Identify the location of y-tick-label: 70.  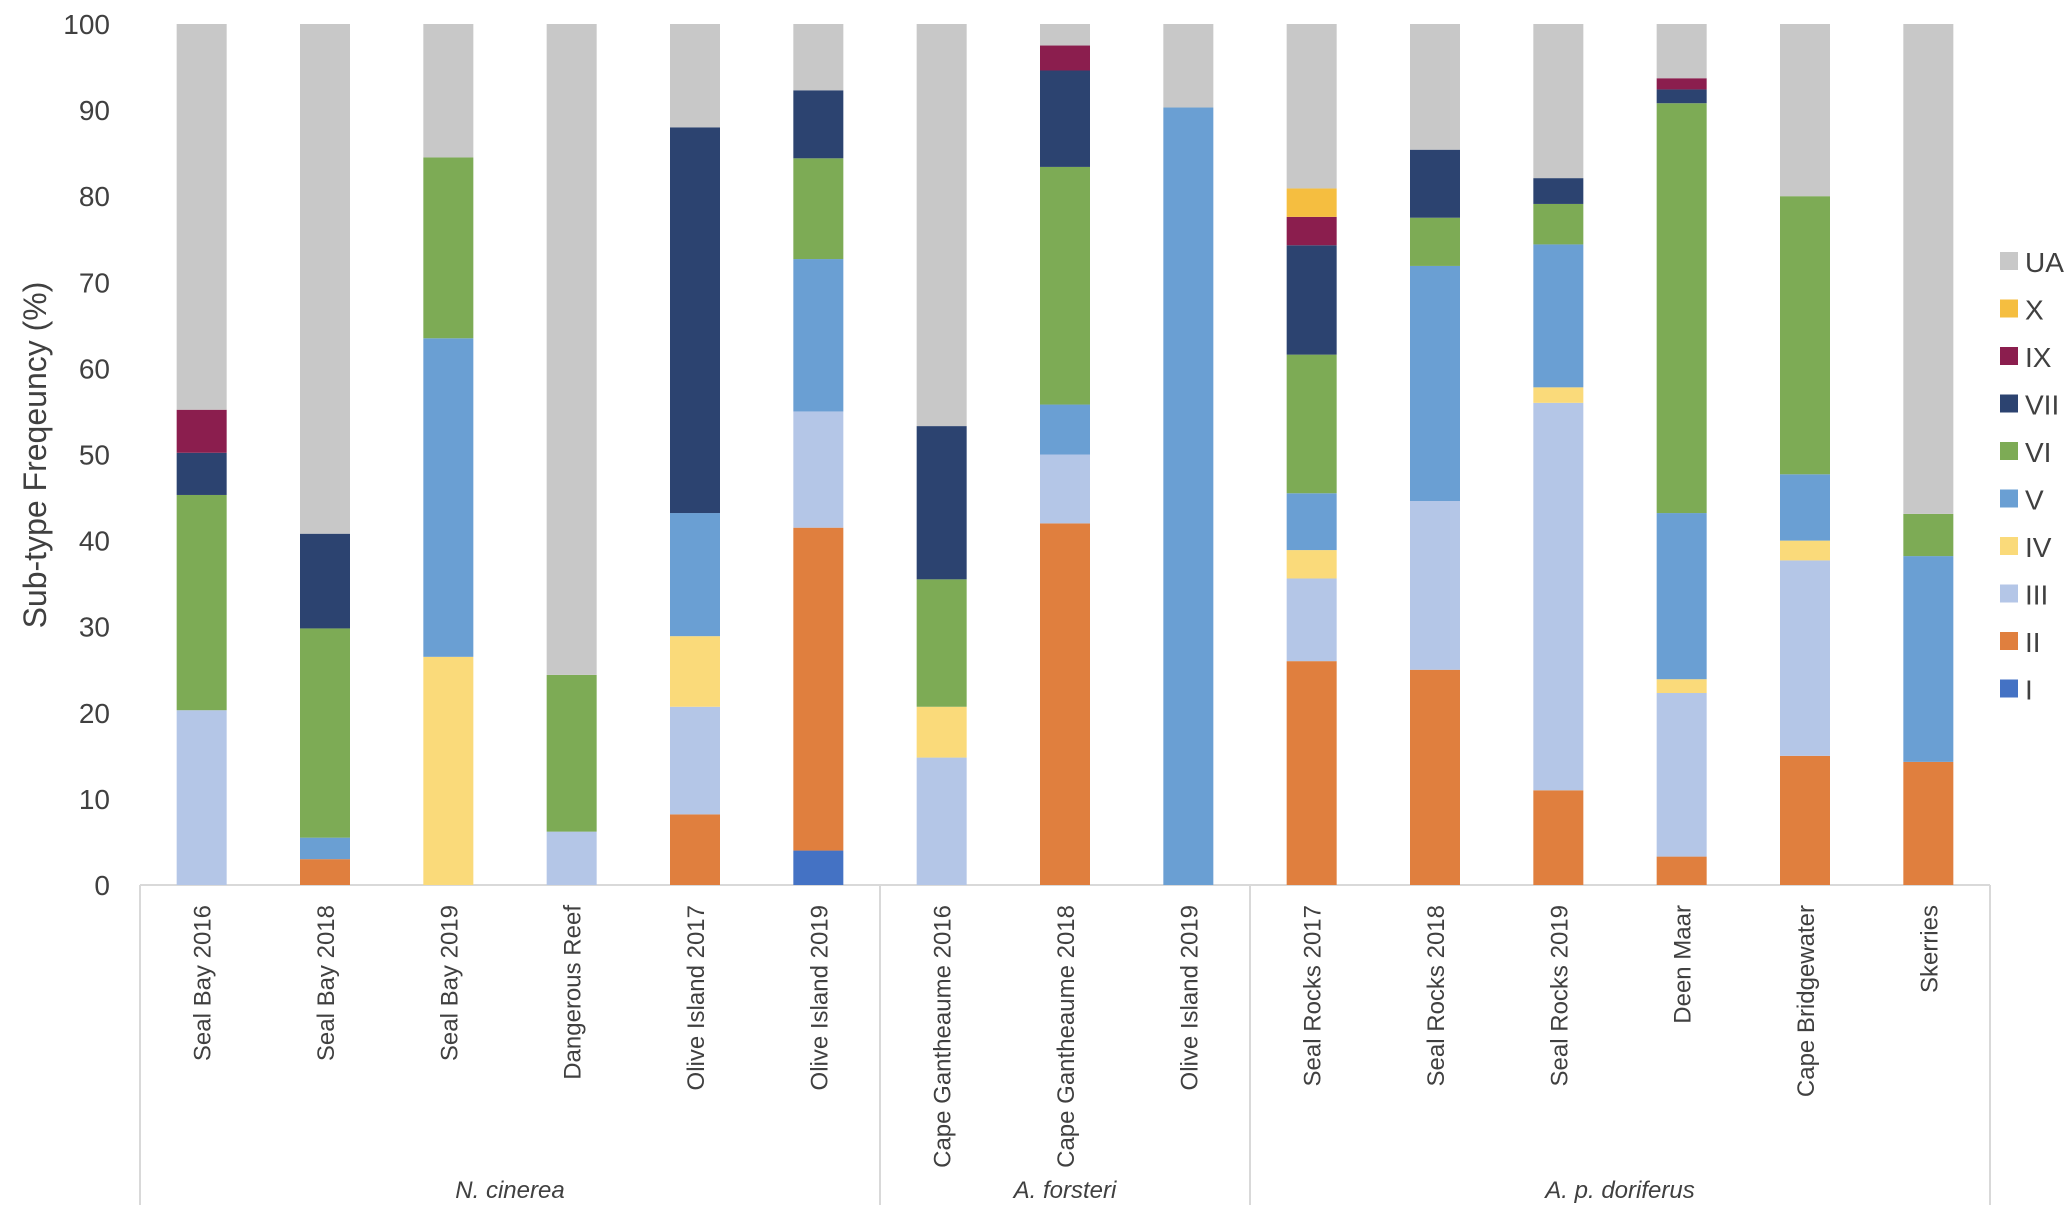
(94, 282).